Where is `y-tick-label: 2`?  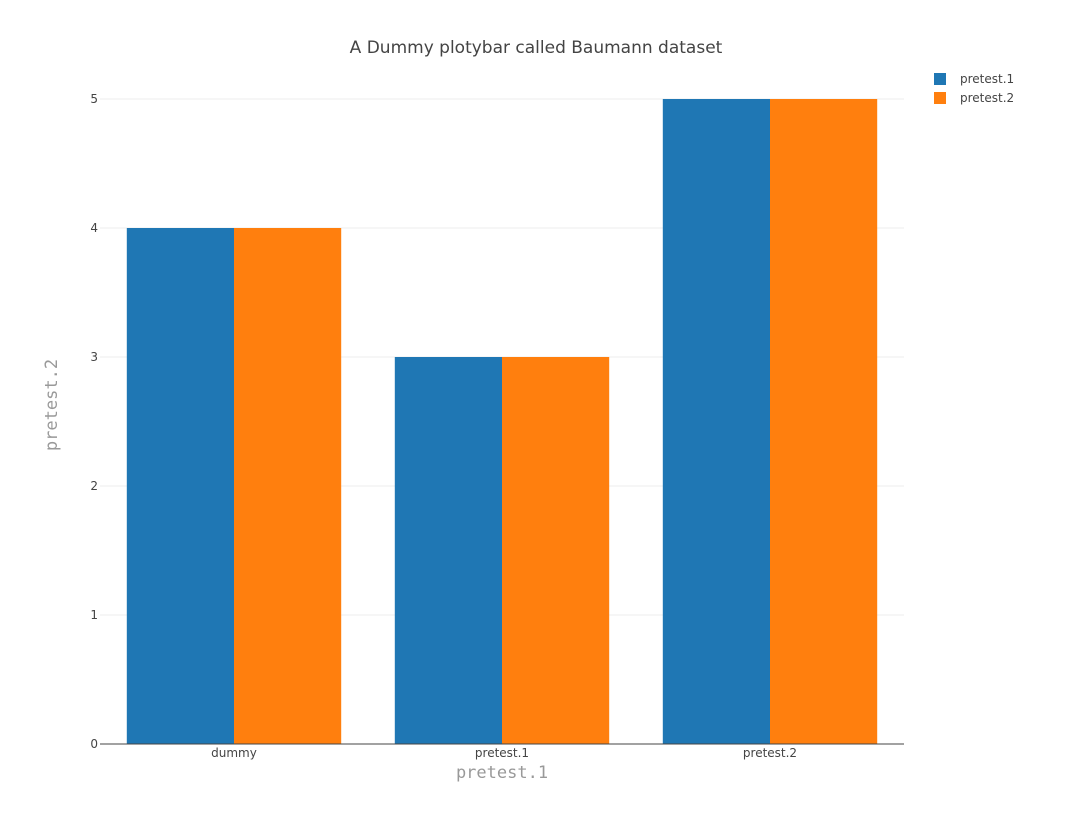
y-tick-label: 2 is located at coordinates (94, 486).